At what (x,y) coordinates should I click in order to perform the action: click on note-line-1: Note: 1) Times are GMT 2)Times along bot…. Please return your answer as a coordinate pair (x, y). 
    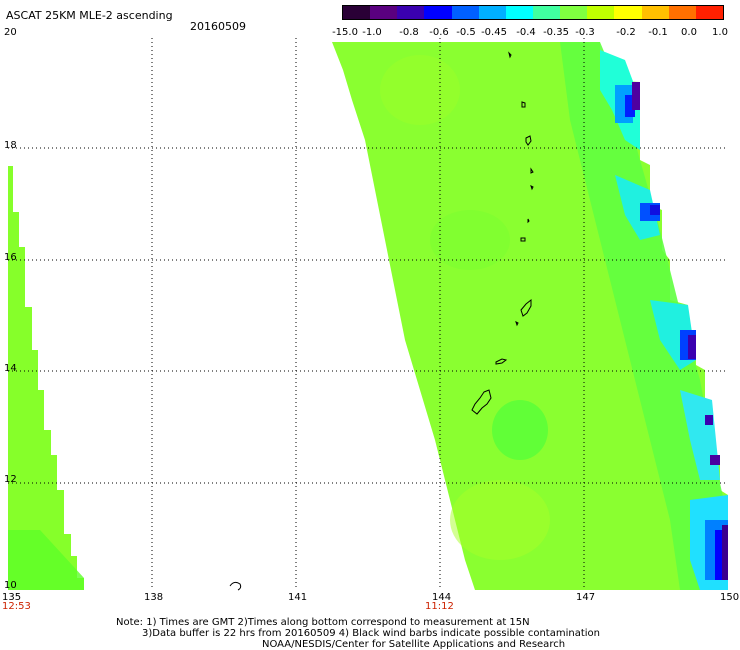
    Looking at the image, I should click on (323, 622).